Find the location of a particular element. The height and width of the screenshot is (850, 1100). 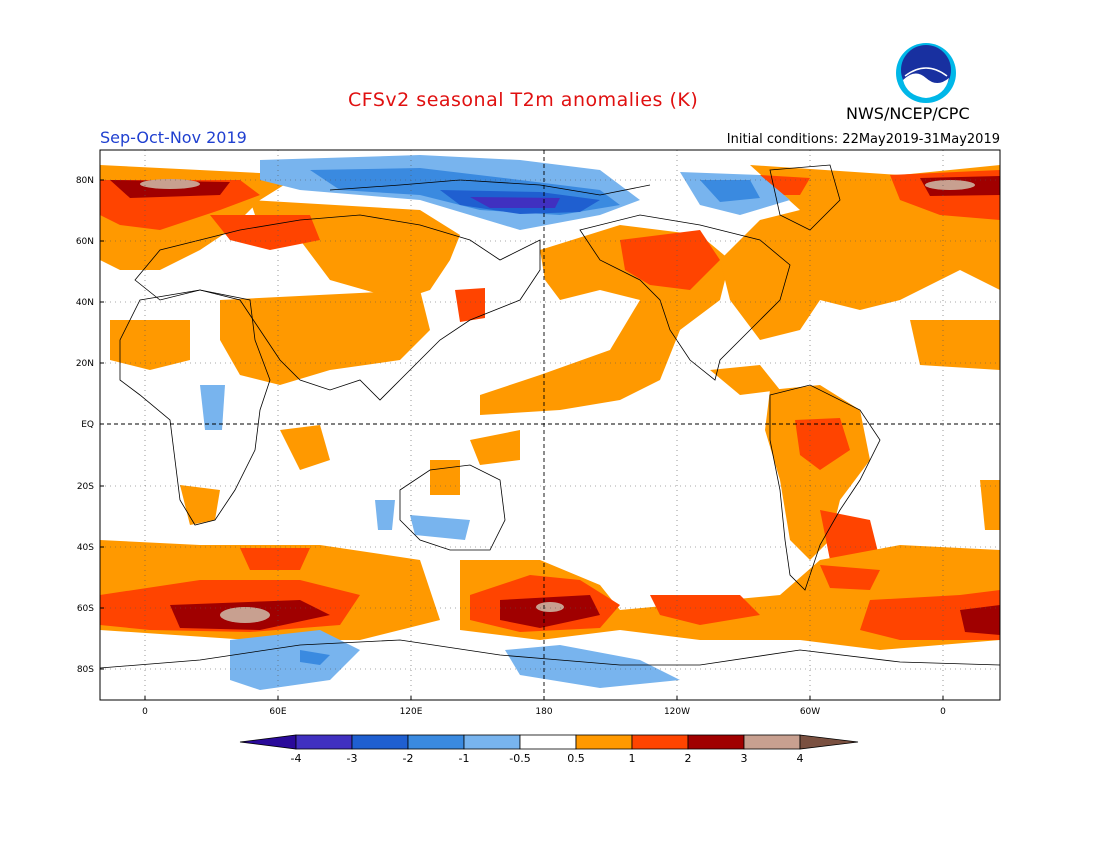

lon-label-0: 0 is located at coordinates (145, 712).